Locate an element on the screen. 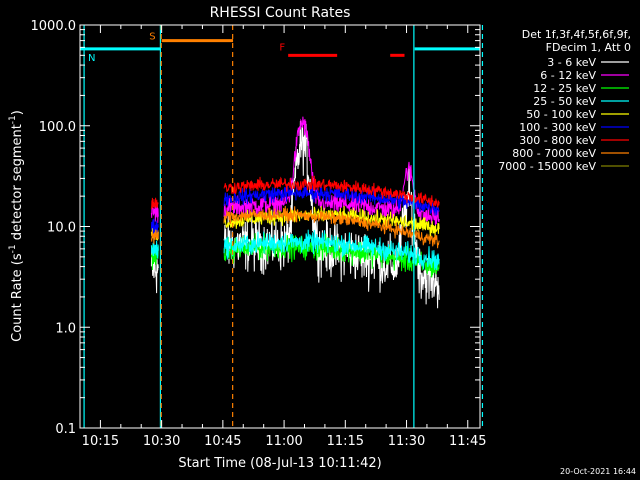 The width and height of the screenshot is (640, 480). generation-timestamp: 20-Oct-2021 16:44 is located at coordinates (598, 471).